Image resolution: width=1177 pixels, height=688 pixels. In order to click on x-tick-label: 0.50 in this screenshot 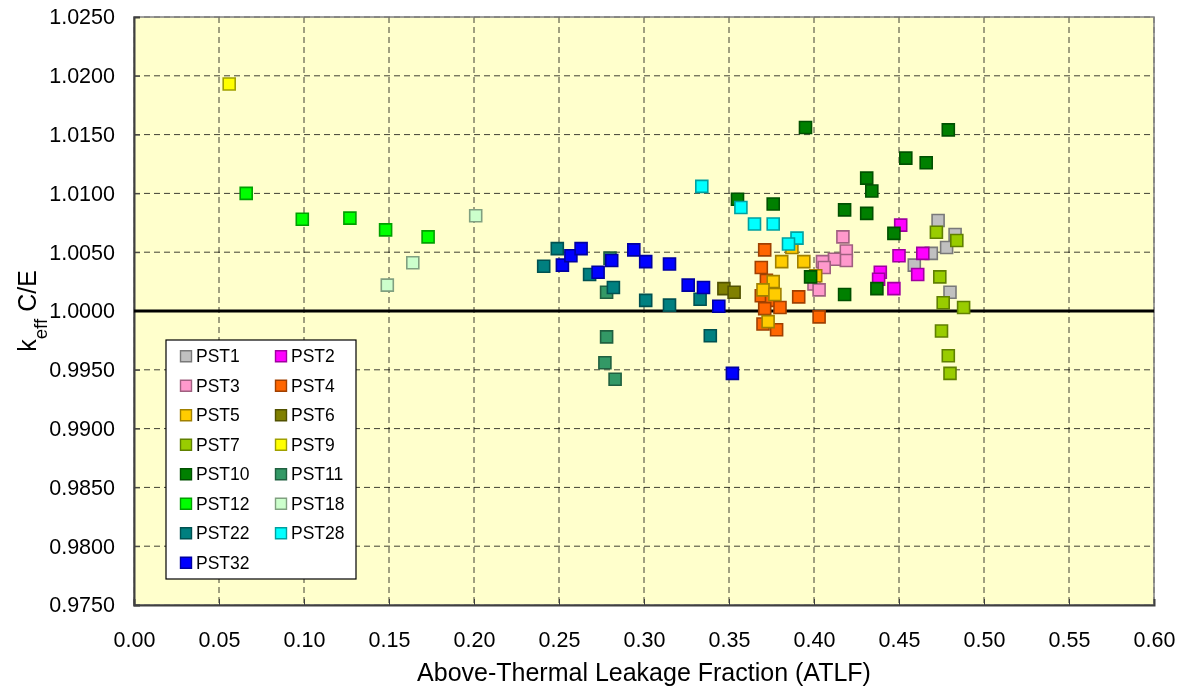, I will do `click(984, 640)`.